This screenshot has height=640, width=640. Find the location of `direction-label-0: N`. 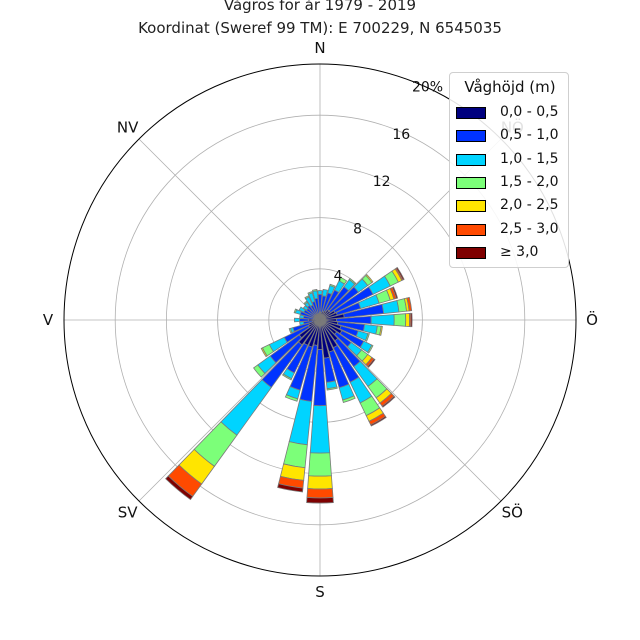

direction-label-0: N is located at coordinates (319, 48).